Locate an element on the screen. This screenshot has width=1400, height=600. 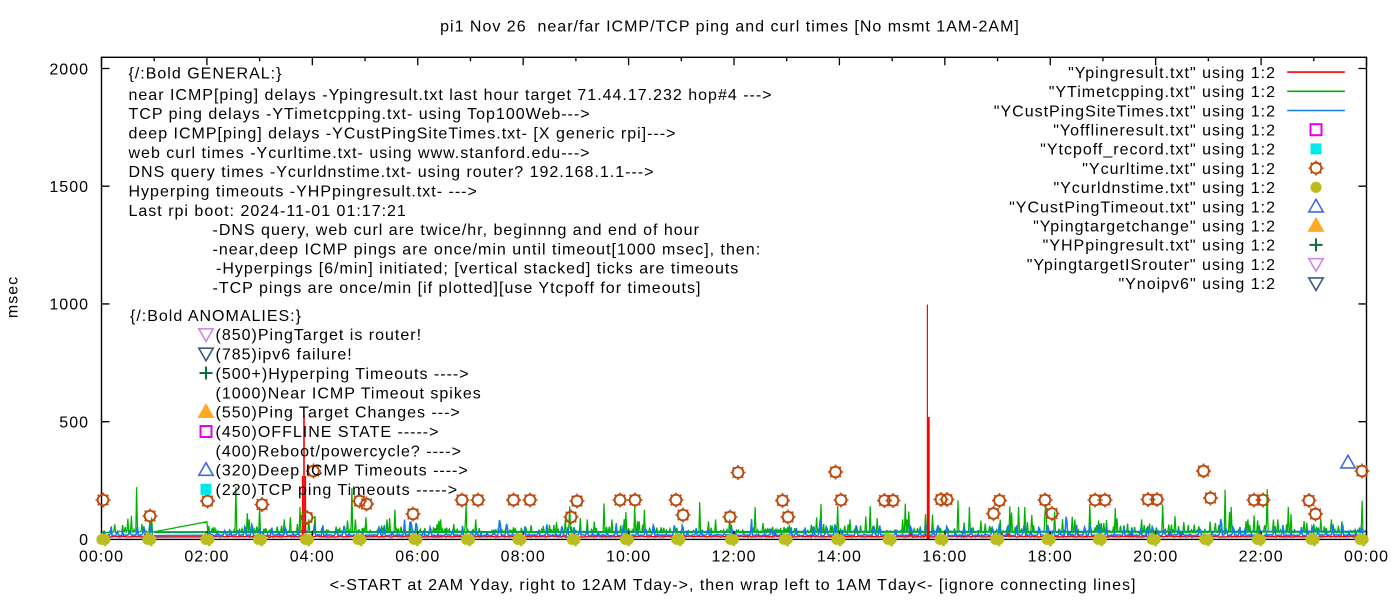
svg-text: 22:00 is located at coordinates (1261, 557).